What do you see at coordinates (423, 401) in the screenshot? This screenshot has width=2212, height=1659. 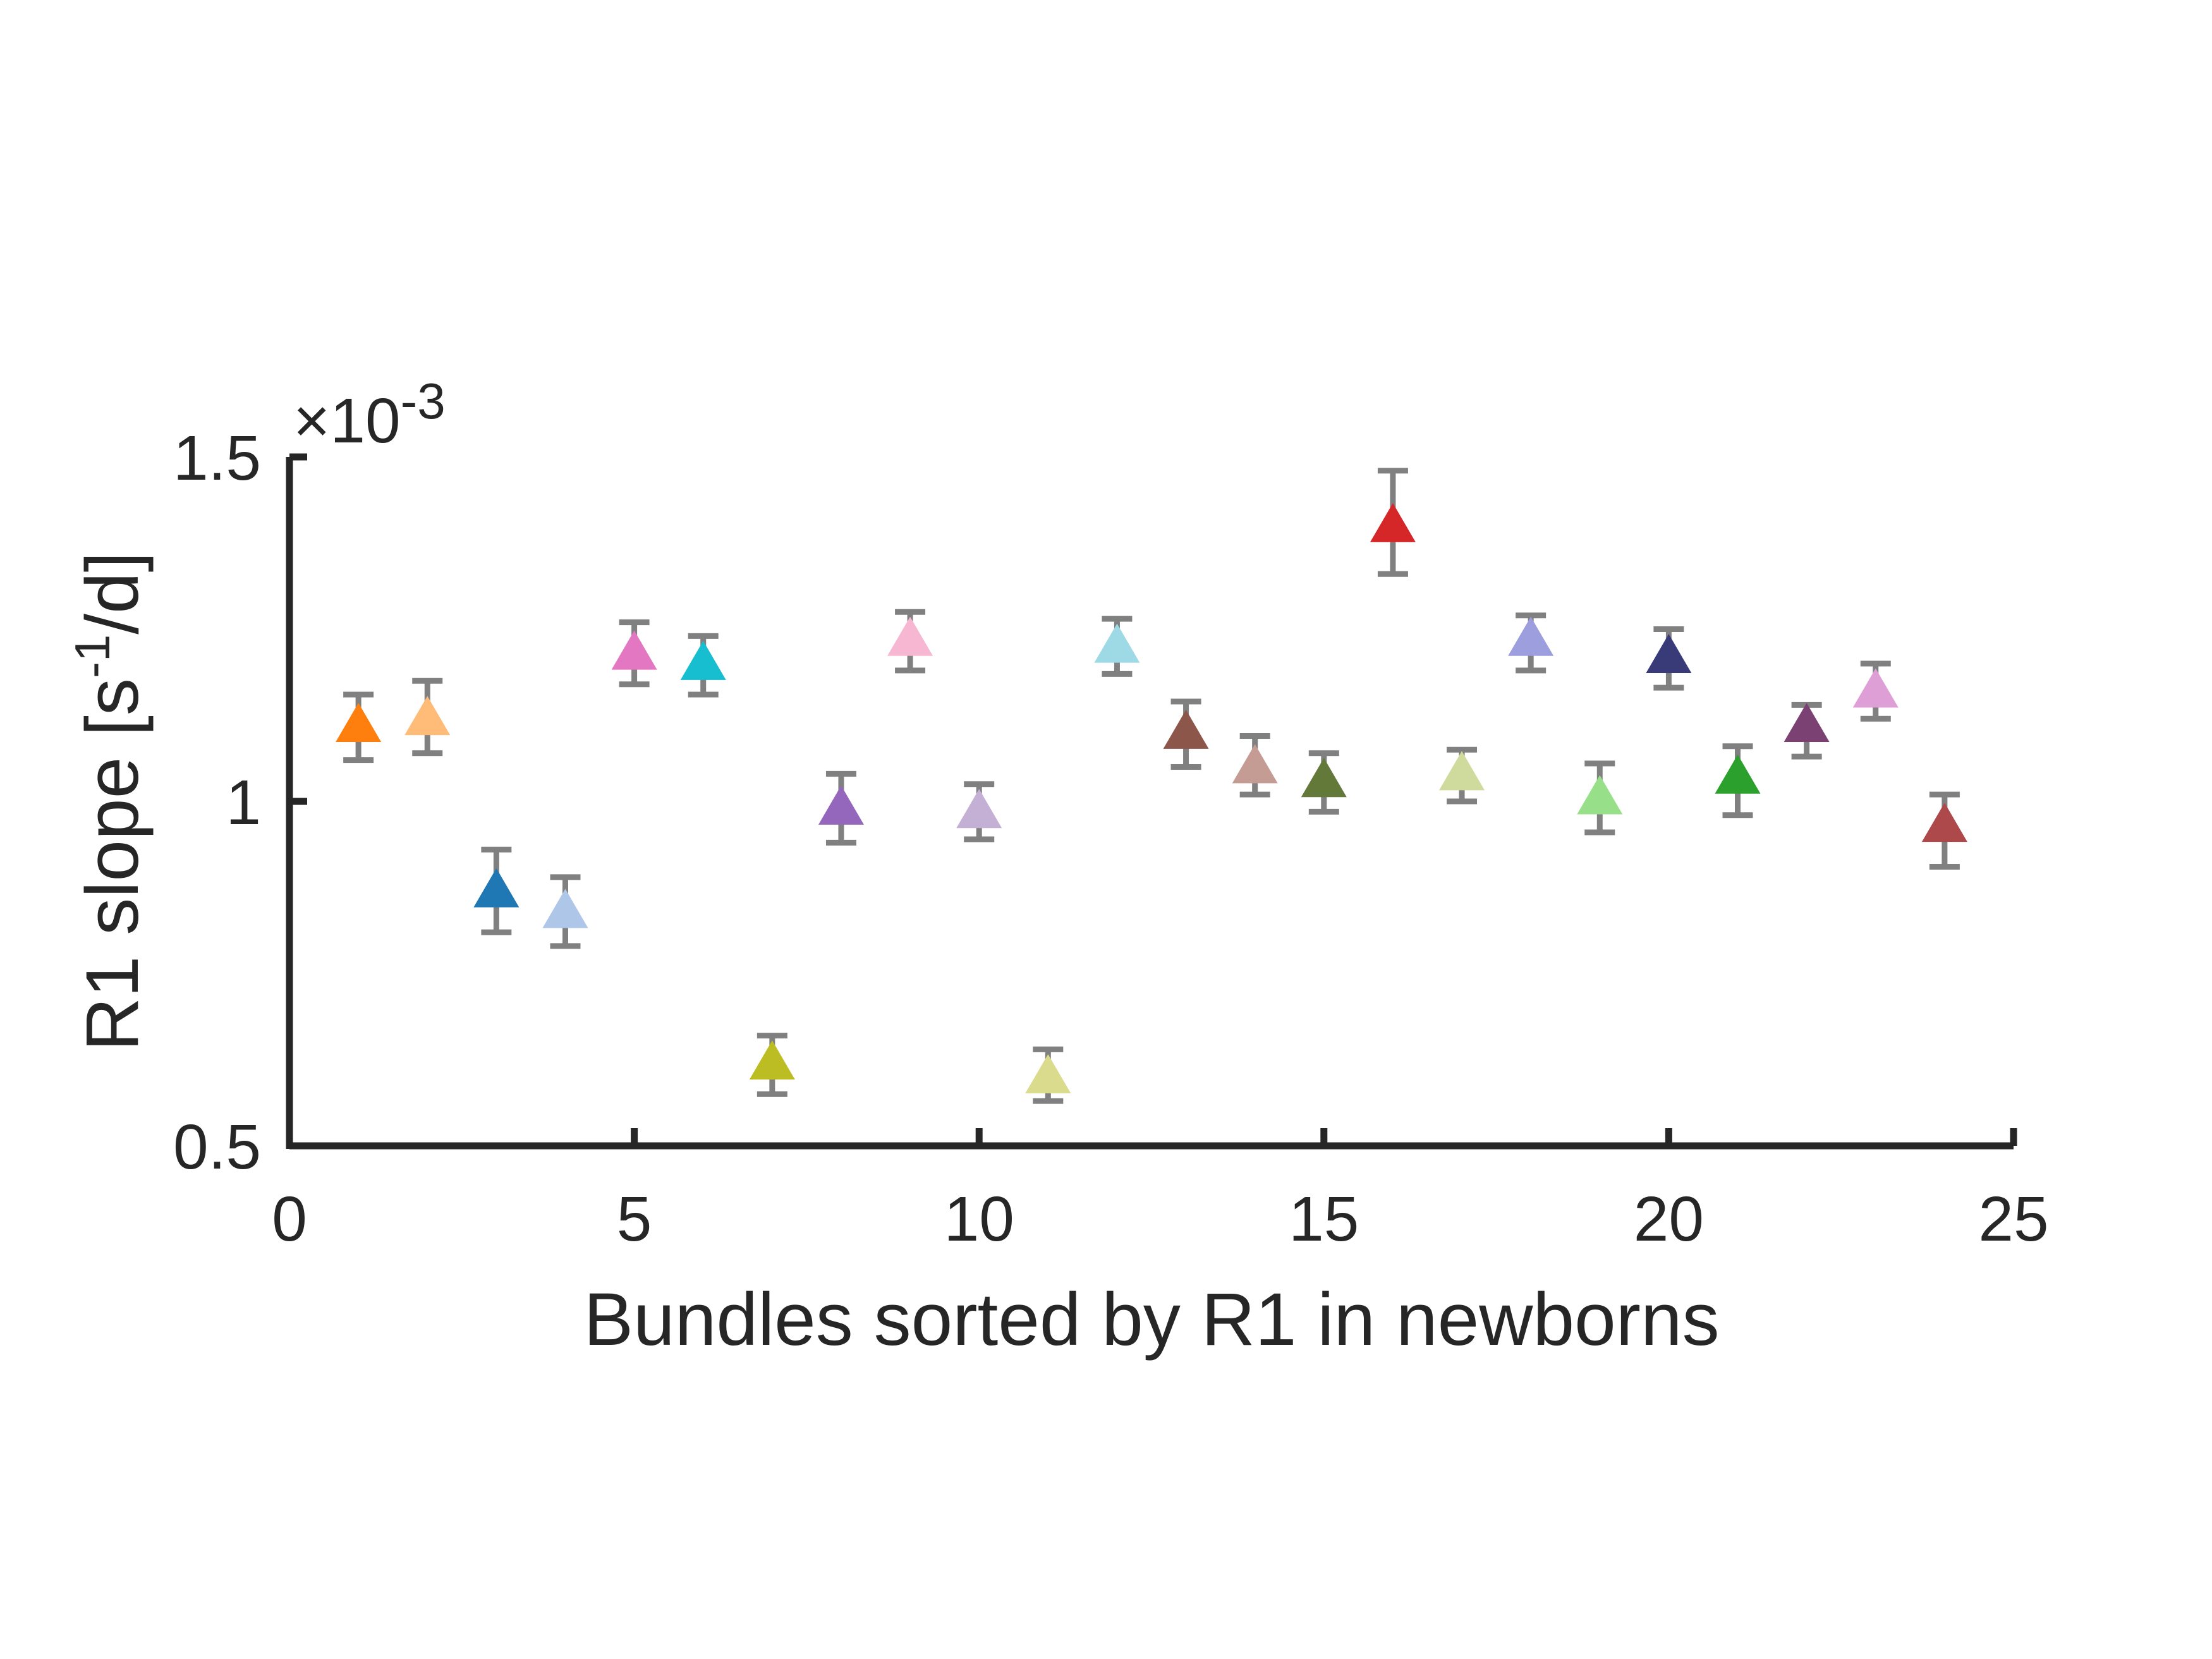 I see `y-exponent-power: -3` at bounding box center [423, 401].